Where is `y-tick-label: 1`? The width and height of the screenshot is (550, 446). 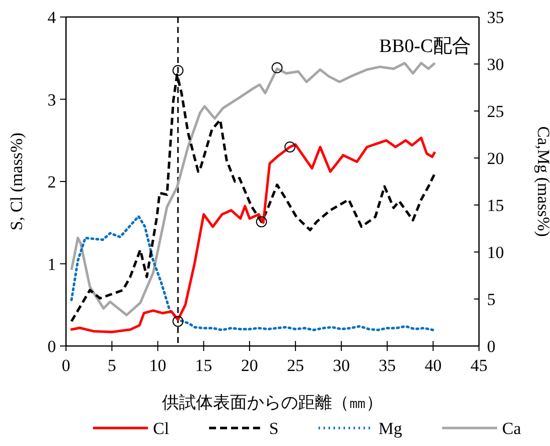 y-tick-label: 1 is located at coordinates (52, 264).